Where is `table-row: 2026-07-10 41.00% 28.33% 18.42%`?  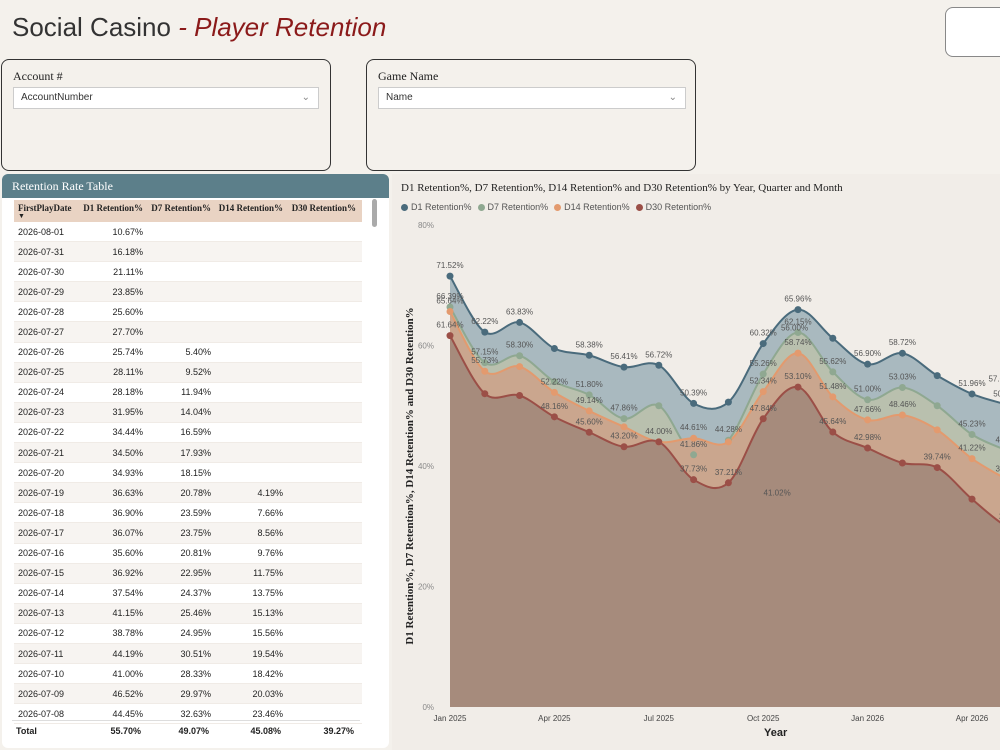
table-row: 2026-07-10 41.00% 28.33% 18.42% is located at coordinates (188, 674).